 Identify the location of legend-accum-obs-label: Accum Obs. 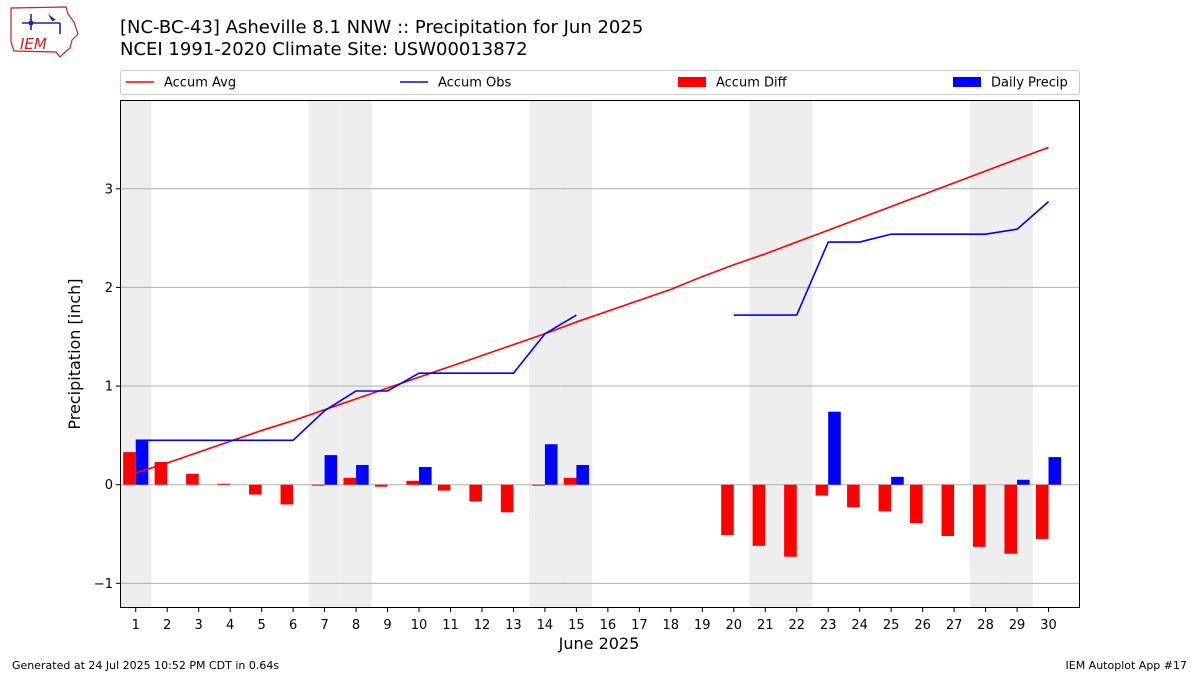
(474, 83).